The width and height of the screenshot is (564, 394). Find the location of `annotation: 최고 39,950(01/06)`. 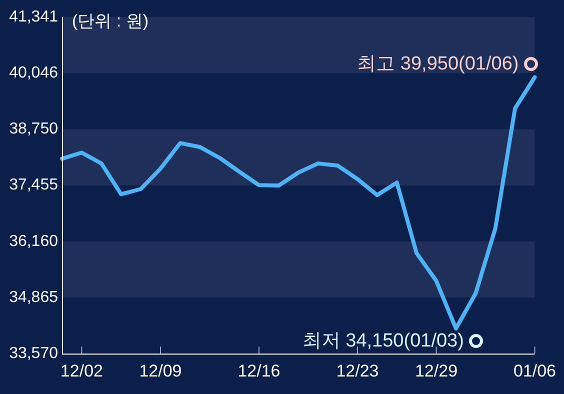

annotation: 최고 39,950(01/06) is located at coordinates (438, 63).